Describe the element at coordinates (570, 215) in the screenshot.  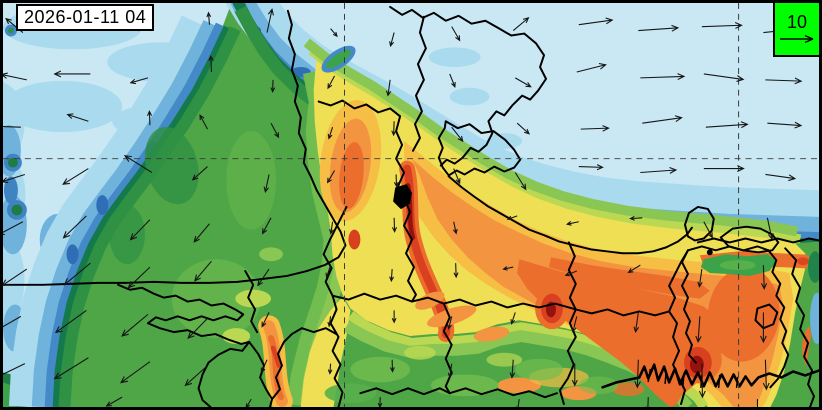
I see `nepal-border` at that location.